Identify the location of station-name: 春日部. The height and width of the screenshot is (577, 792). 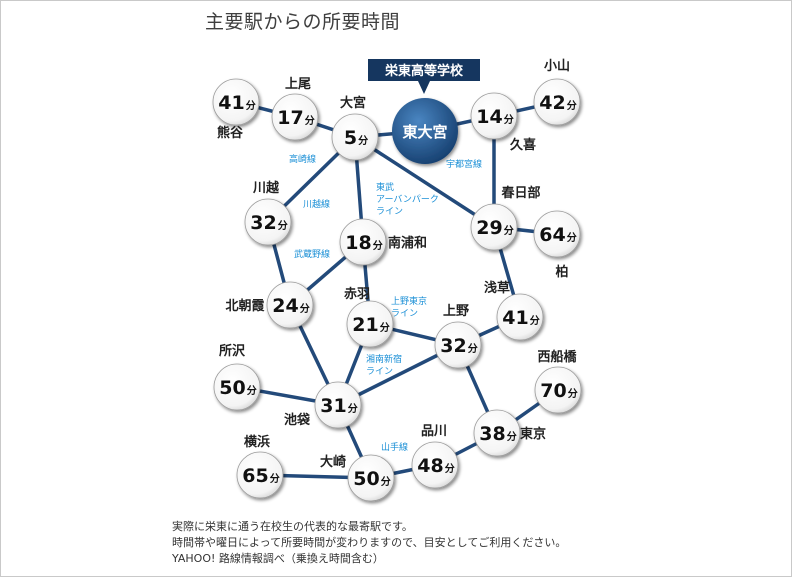
(520, 193).